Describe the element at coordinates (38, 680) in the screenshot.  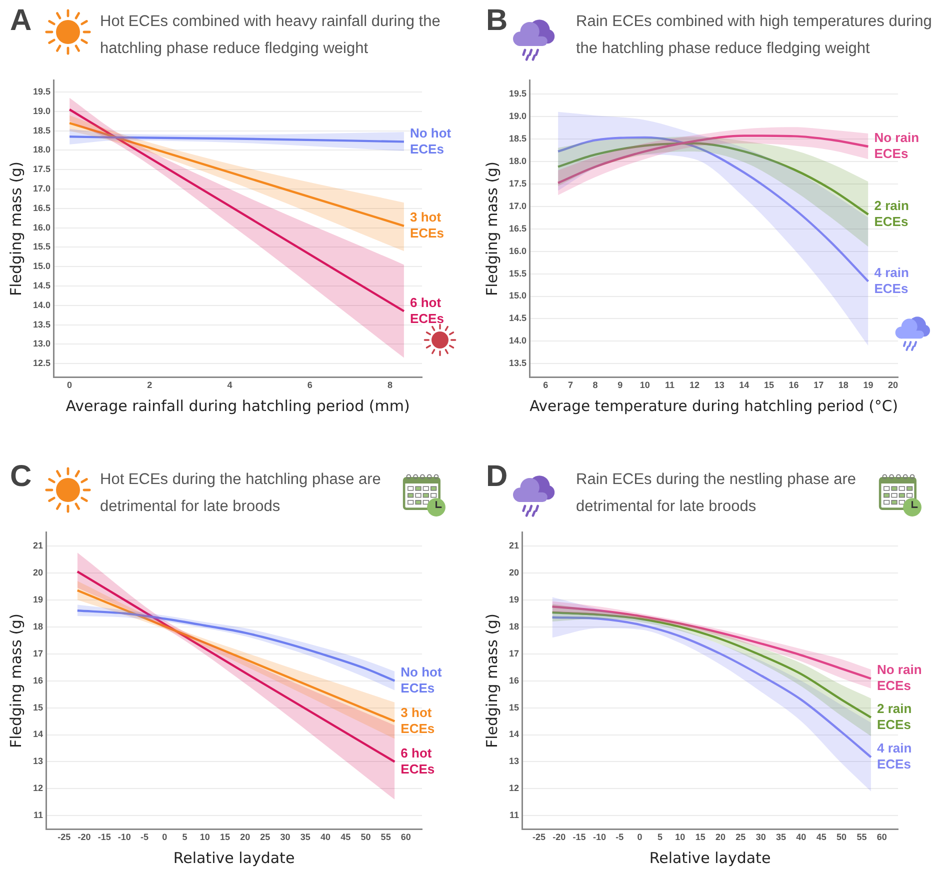
I see `y-tick-label: 16` at that location.